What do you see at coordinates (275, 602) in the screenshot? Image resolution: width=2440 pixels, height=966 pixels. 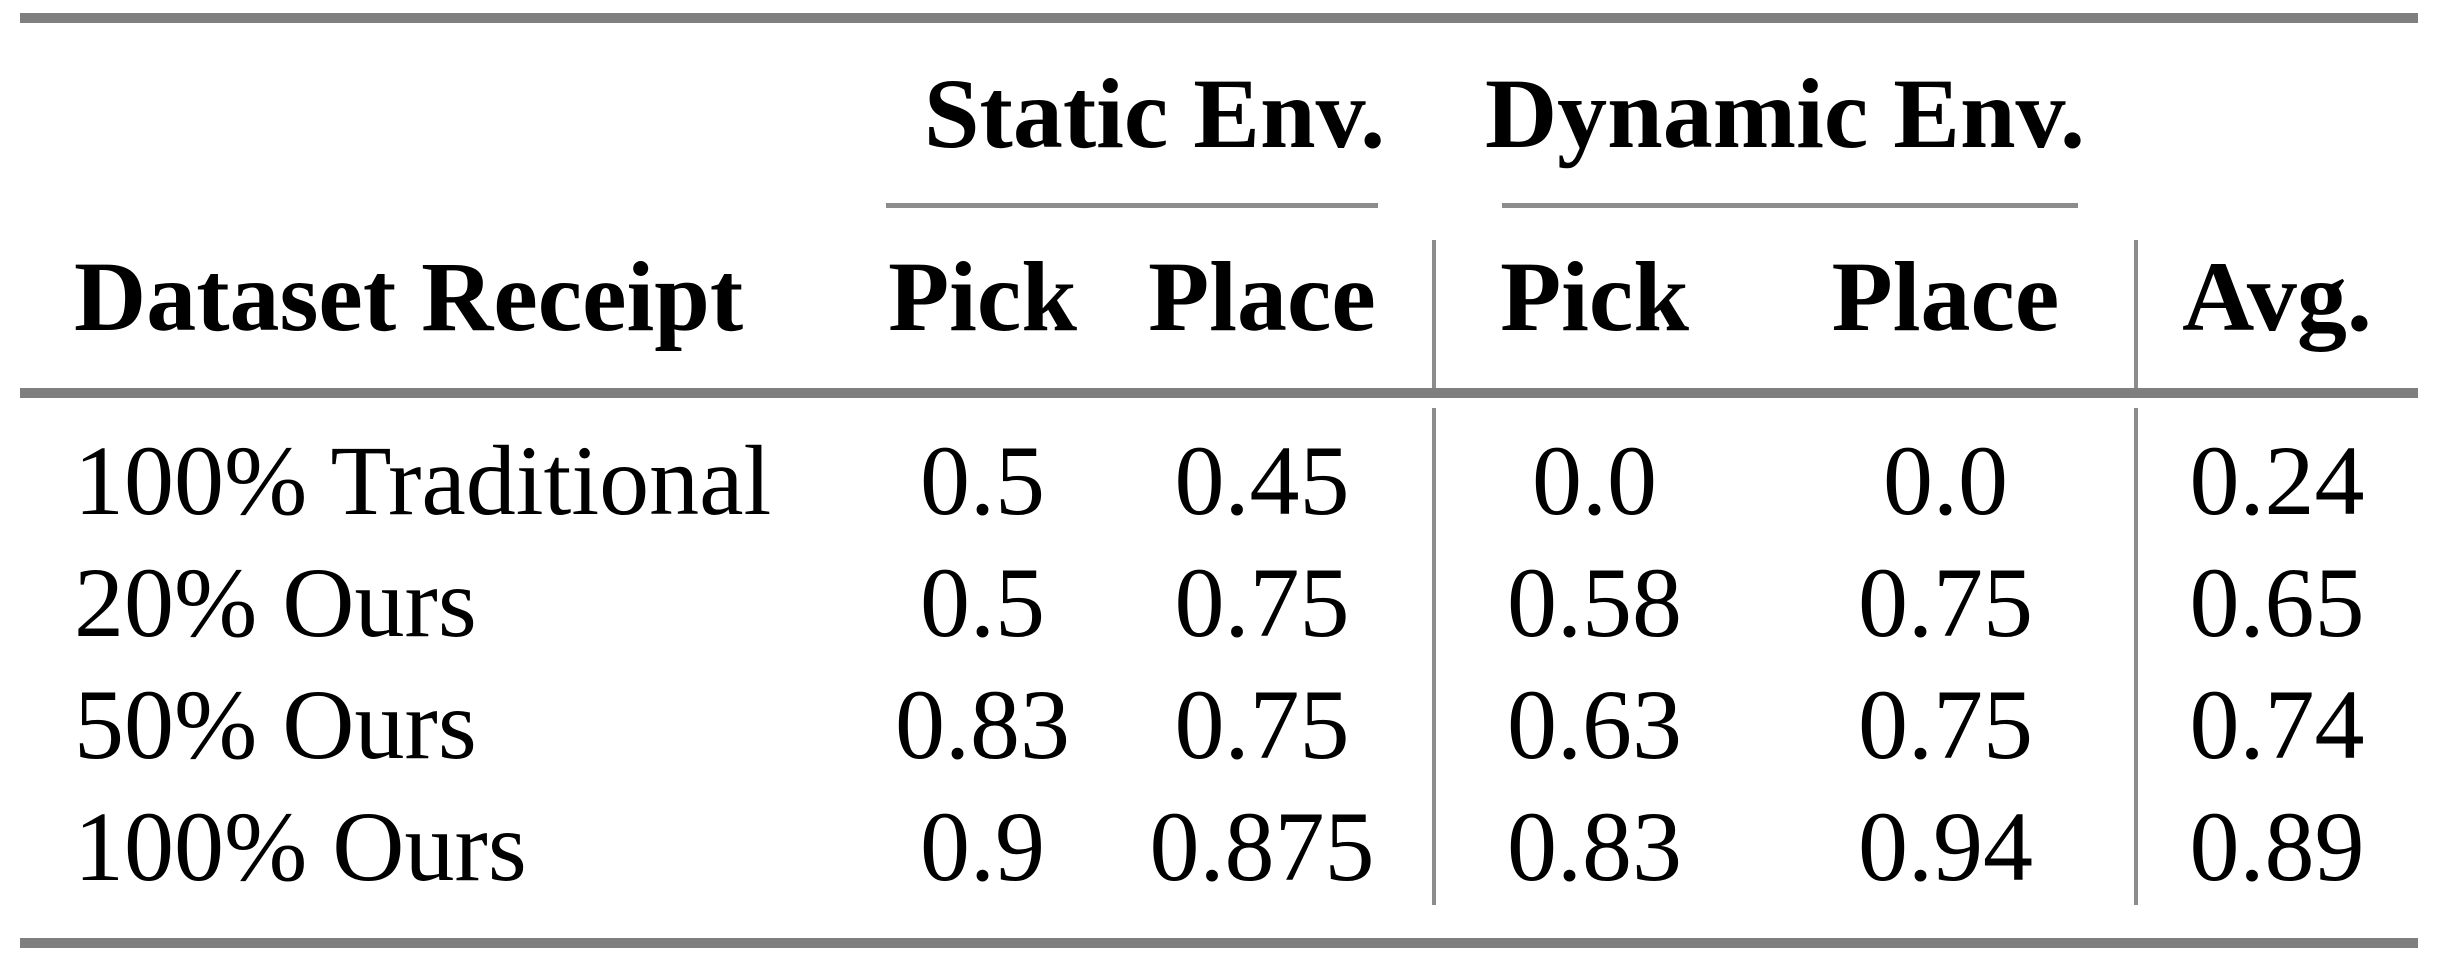 I see `row-label: 20% Ours` at bounding box center [275, 602].